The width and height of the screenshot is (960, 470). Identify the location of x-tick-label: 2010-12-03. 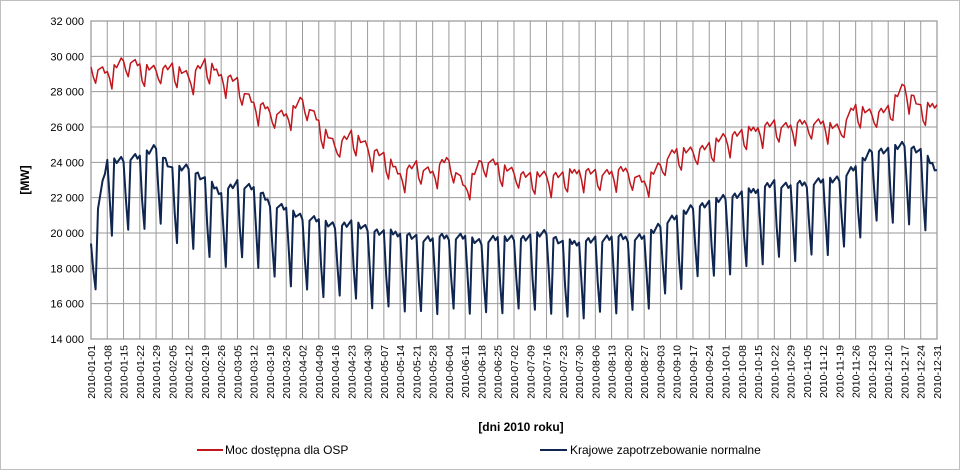
(873, 372).